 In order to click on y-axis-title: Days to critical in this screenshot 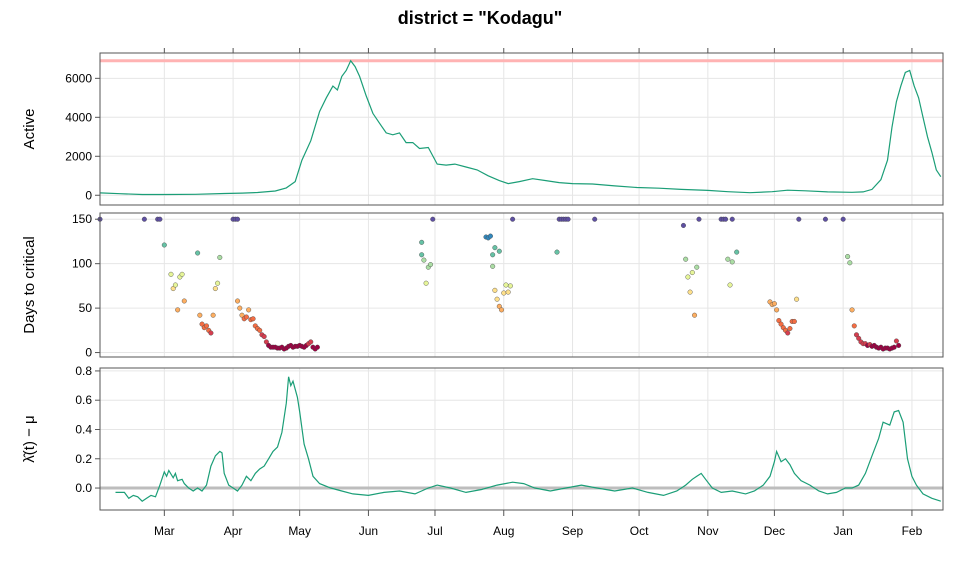, I will do `click(29, 285)`.